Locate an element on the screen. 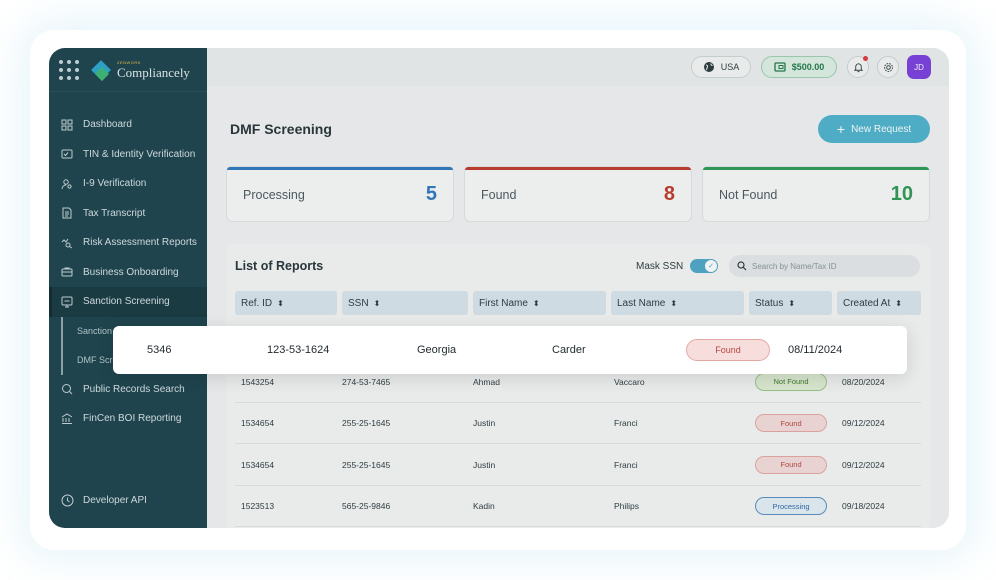  country-selector: USA is located at coordinates (721, 67).